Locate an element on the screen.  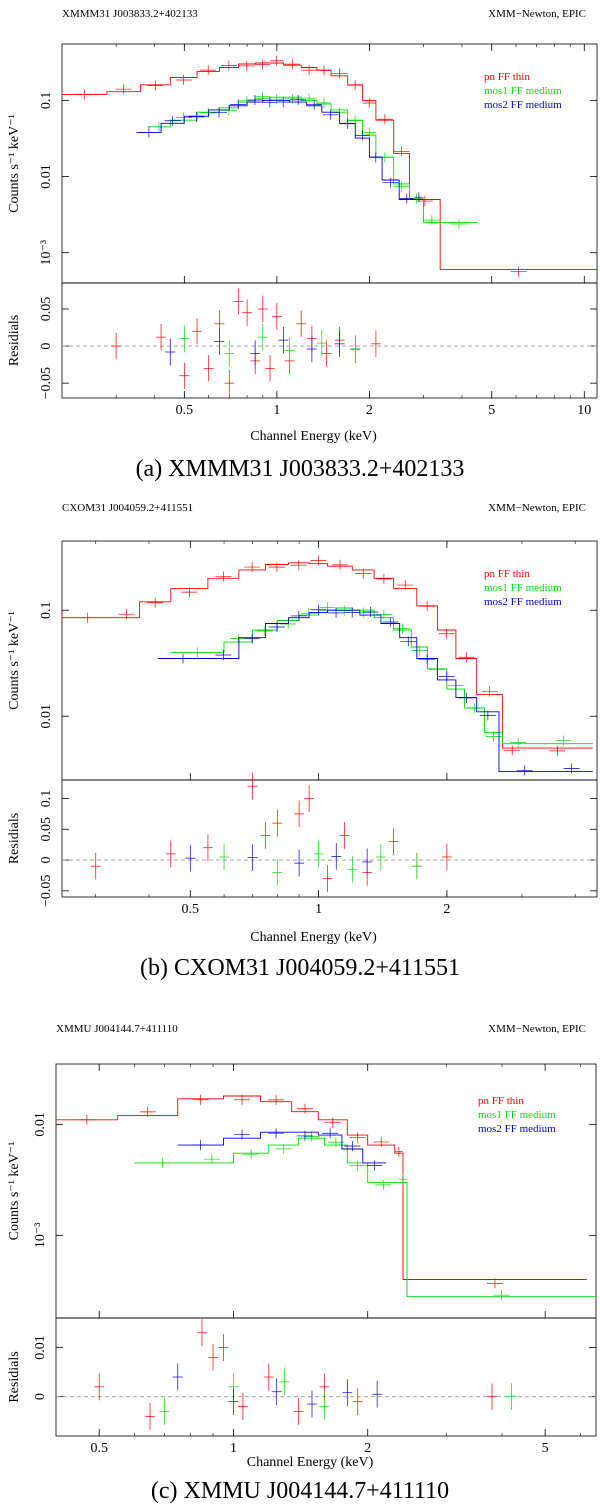
residual-tick-label: 0.1 is located at coordinates (46, 799).